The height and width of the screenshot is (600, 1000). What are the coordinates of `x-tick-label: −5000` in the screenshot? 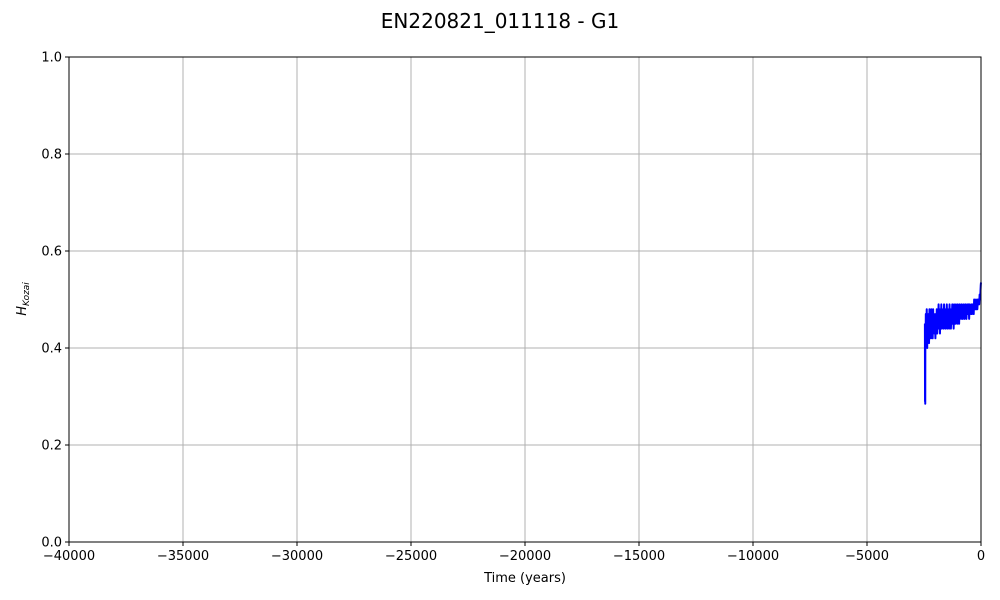 It's located at (867, 556).